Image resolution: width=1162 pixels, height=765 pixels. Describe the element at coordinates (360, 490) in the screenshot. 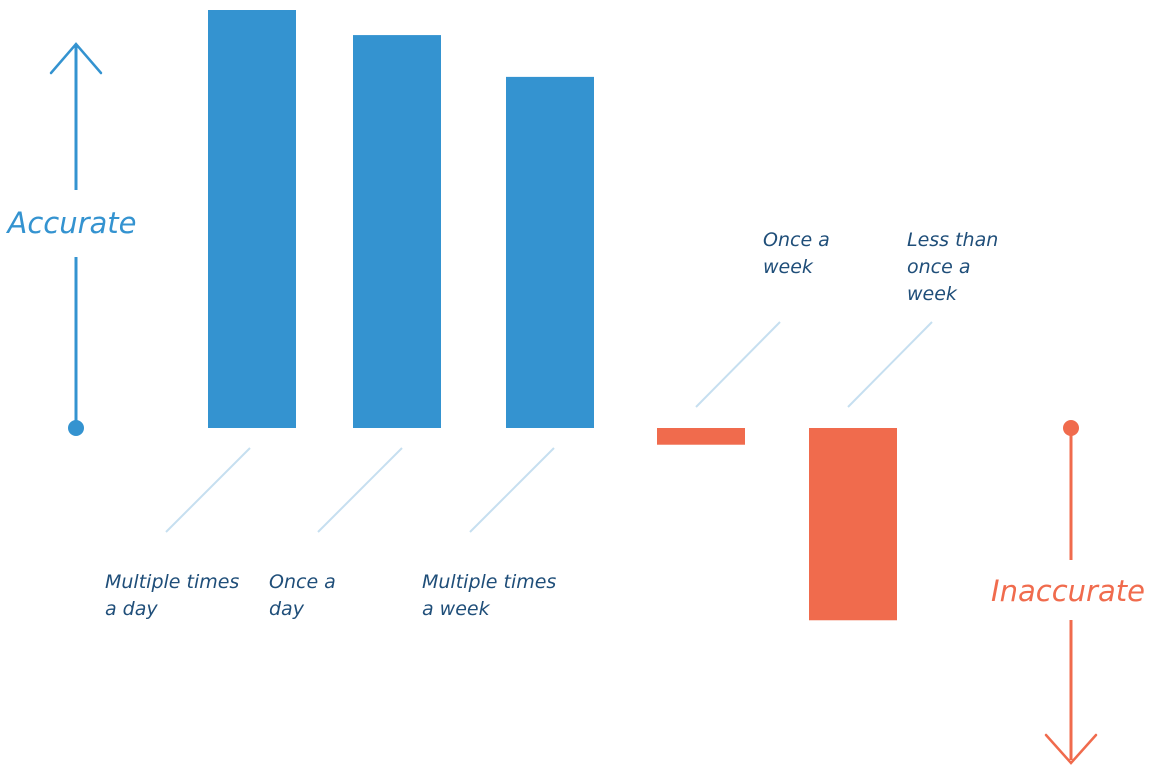

I see `leader-line-once-a-day` at that location.